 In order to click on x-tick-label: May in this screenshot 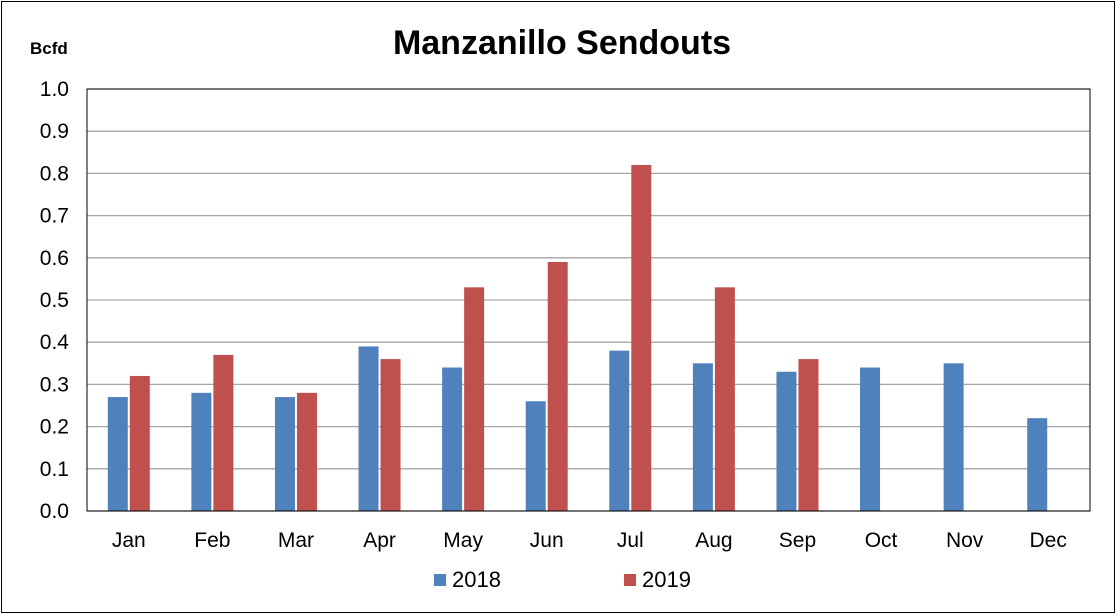, I will do `click(463, 540)`.